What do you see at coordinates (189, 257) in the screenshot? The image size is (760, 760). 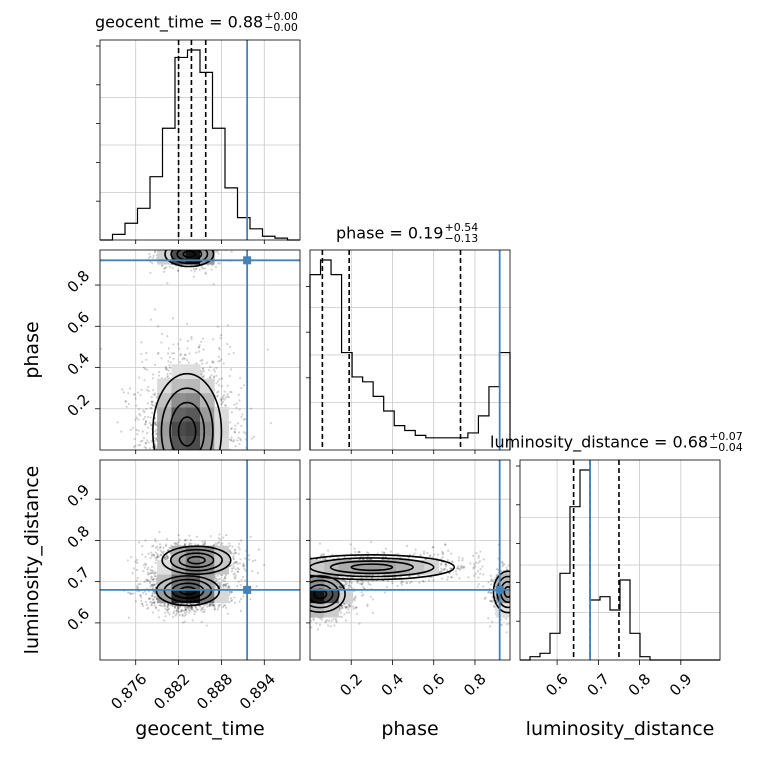 I see `contour-line` at bounding box center [189, 257].